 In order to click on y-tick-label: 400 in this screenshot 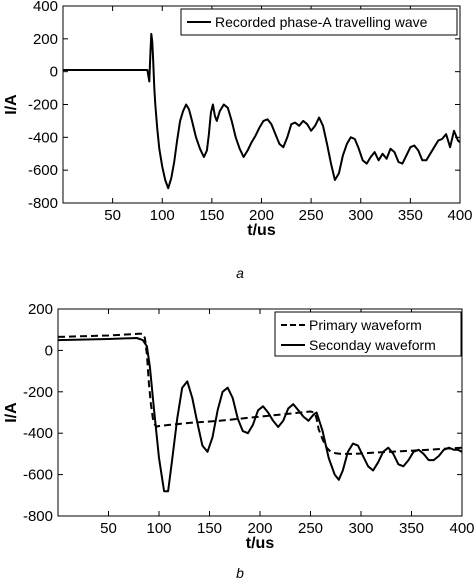, I will do `click(45, 7)`.